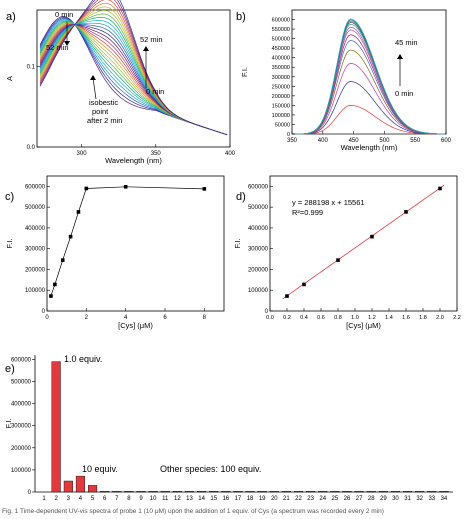 The image size is (474, 519). Describe the element at coordinates (262, 499) in the screenshot. I see `panel-e-xtick-label: 19` at that location.